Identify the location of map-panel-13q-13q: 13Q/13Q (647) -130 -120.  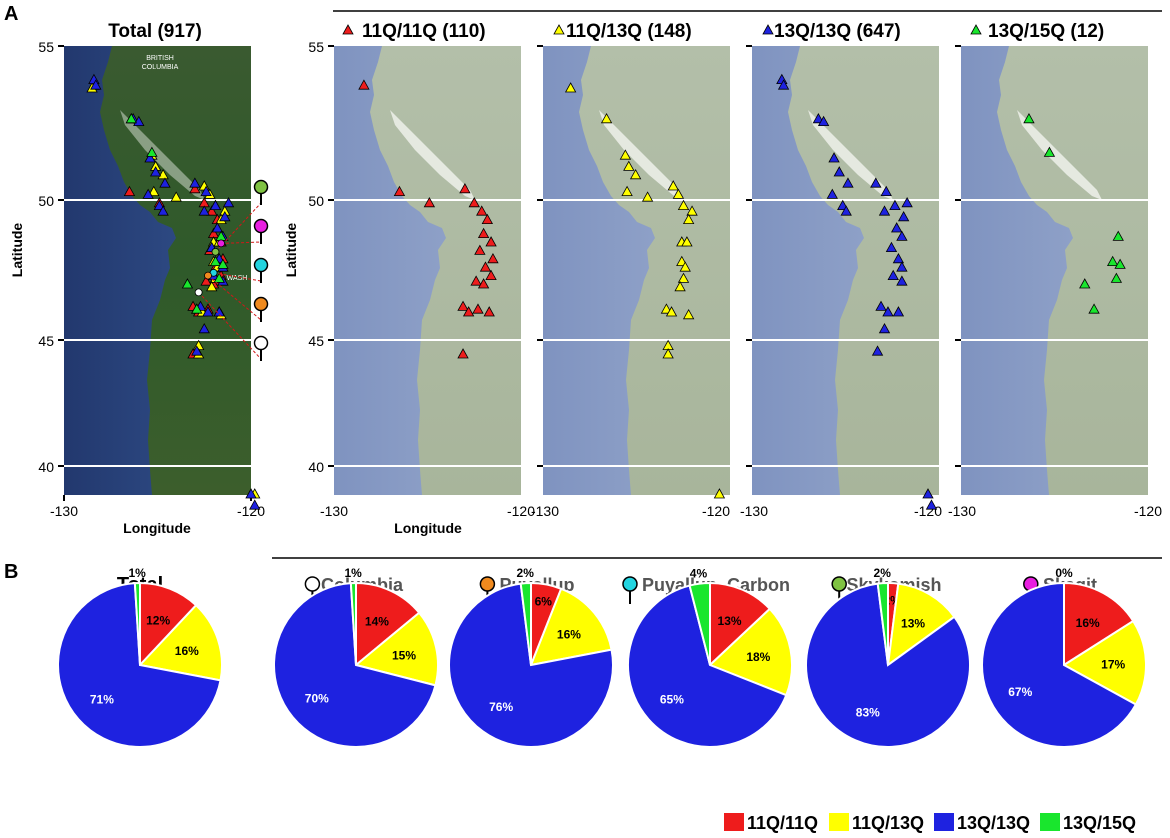
(841, 270).